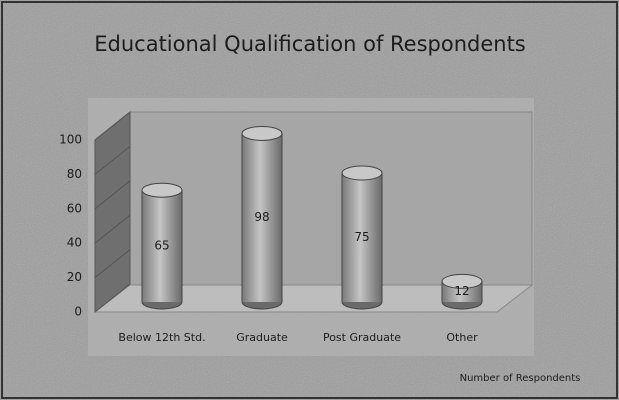 The height and width of the screenshot is (400, 619). What do you see at coordinates (74, 243) in the screenshot?
I see `y-tick-label: 40` at bounding box center [74, 243].